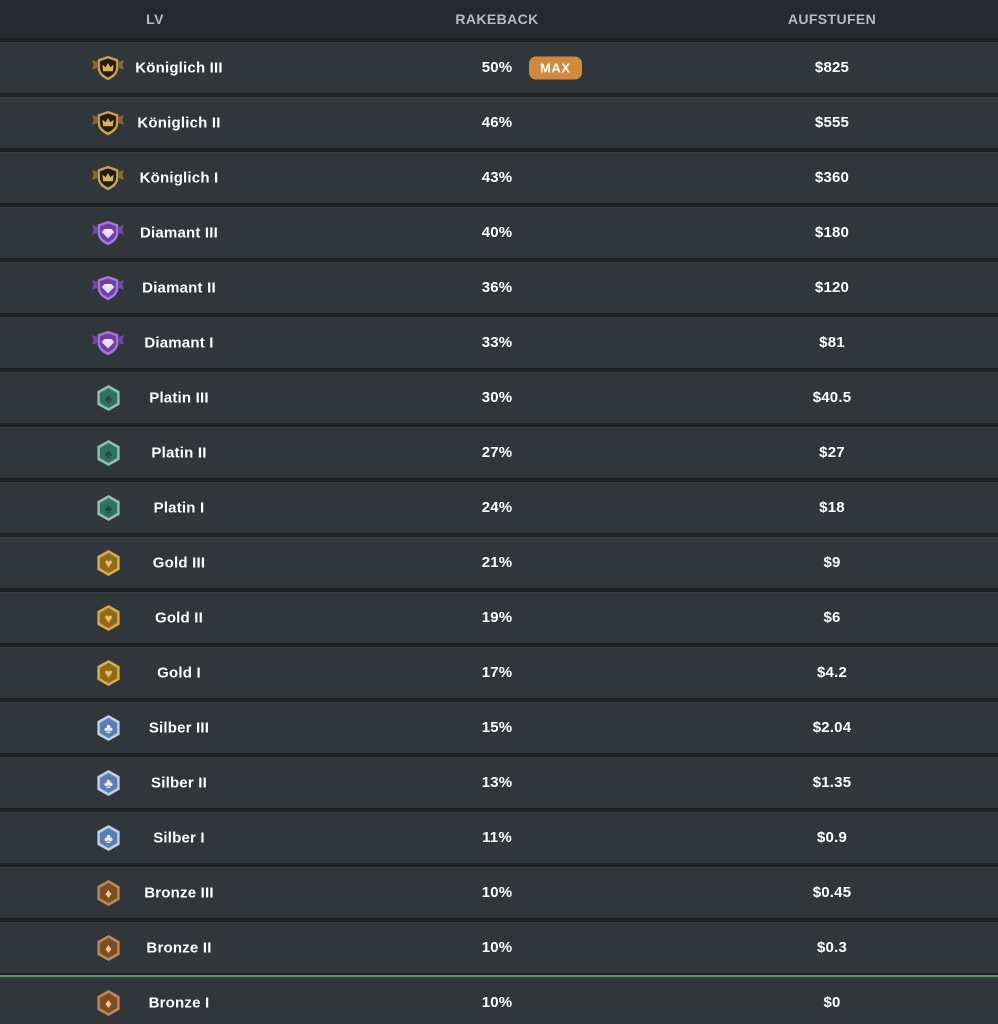 Image resolution: width=998 pixels, height=1024 pixels. I want to click on aufstufen-cell: $180, so click(841, 232).